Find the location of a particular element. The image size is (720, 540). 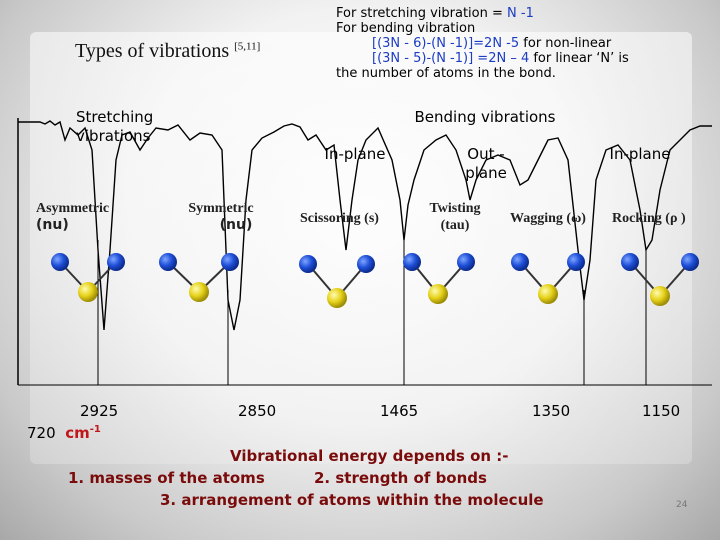

label-rocking: Rocking (ρ ) is located at coordinates (649, 218).